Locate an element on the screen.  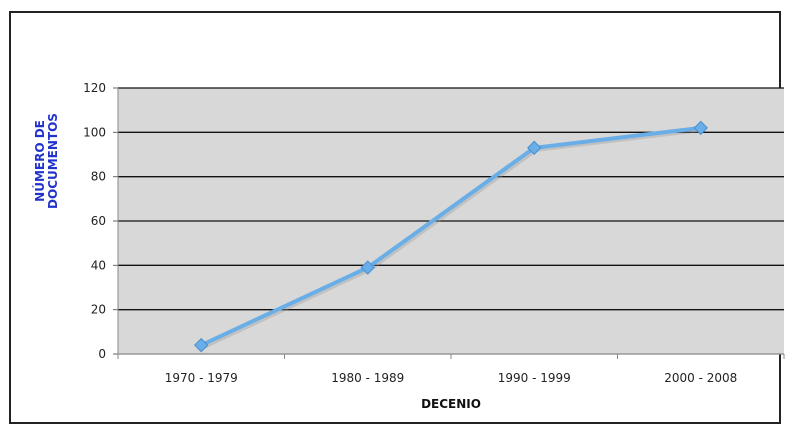
x-tick-label-1: 1980 - 1989 is located at coordinates (367, 378).